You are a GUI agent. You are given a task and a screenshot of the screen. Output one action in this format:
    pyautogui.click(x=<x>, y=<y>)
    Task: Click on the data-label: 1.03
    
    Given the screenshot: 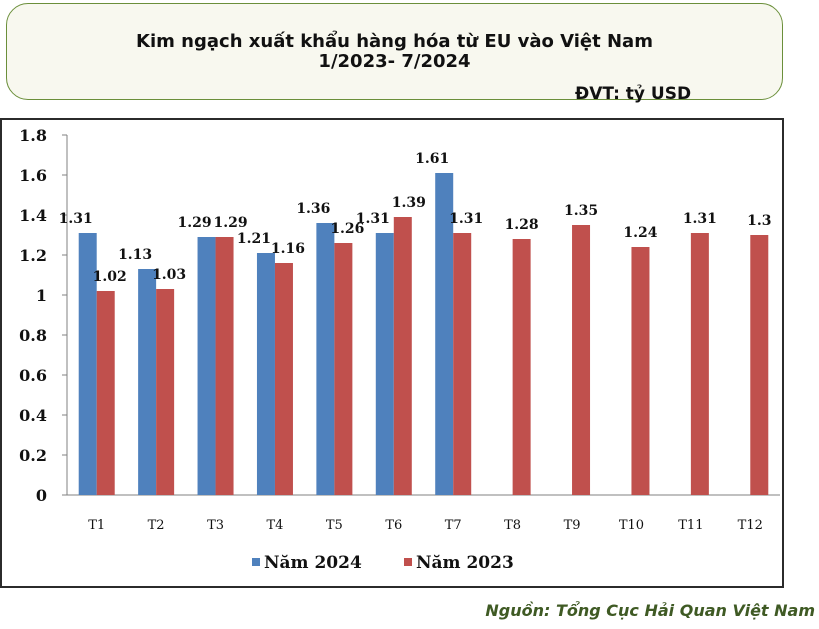 What is the action you would take?
    pyautogui.click(x=169, y=275)
    